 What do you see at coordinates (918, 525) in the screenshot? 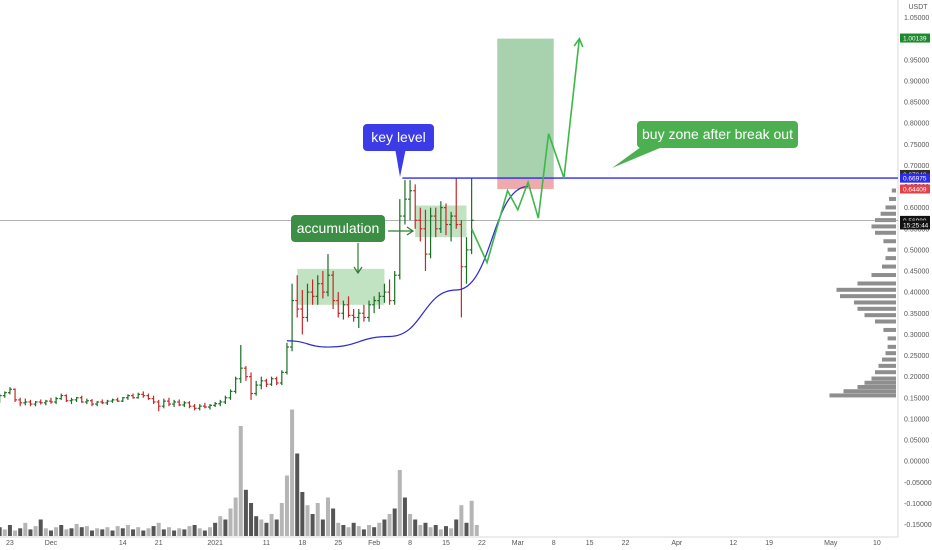
I see `price-tick-label: -0.15000` at bounding box center [918, 525].